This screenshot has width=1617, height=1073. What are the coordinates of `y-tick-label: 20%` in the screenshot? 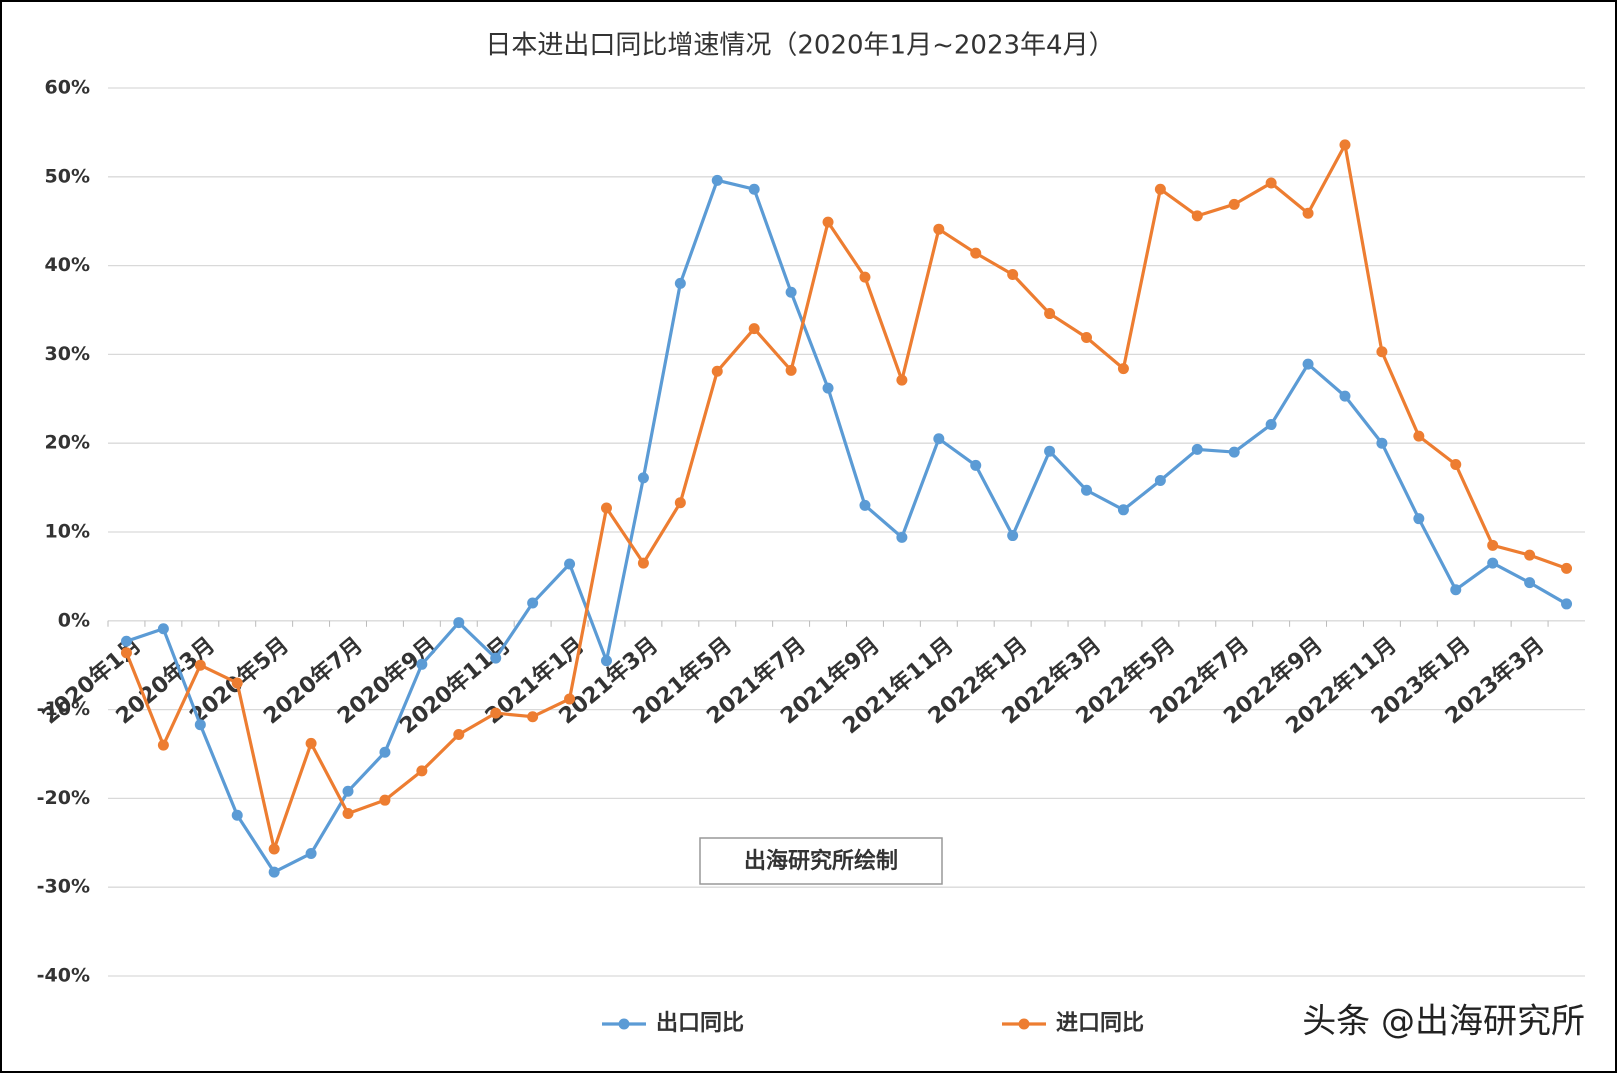 It's located at (67, 443).